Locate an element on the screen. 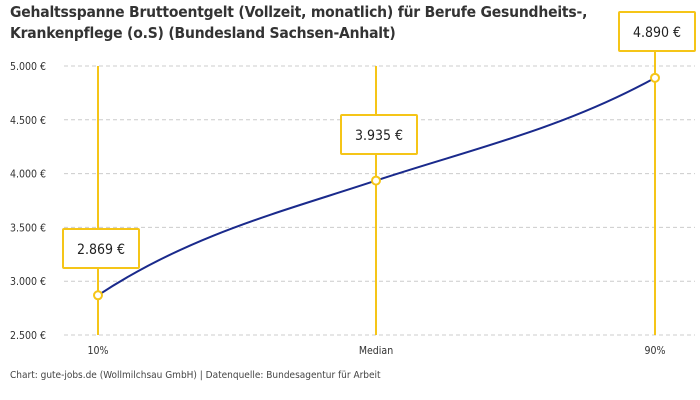  x-tick-label: Median is located at coordinates (376, 351).